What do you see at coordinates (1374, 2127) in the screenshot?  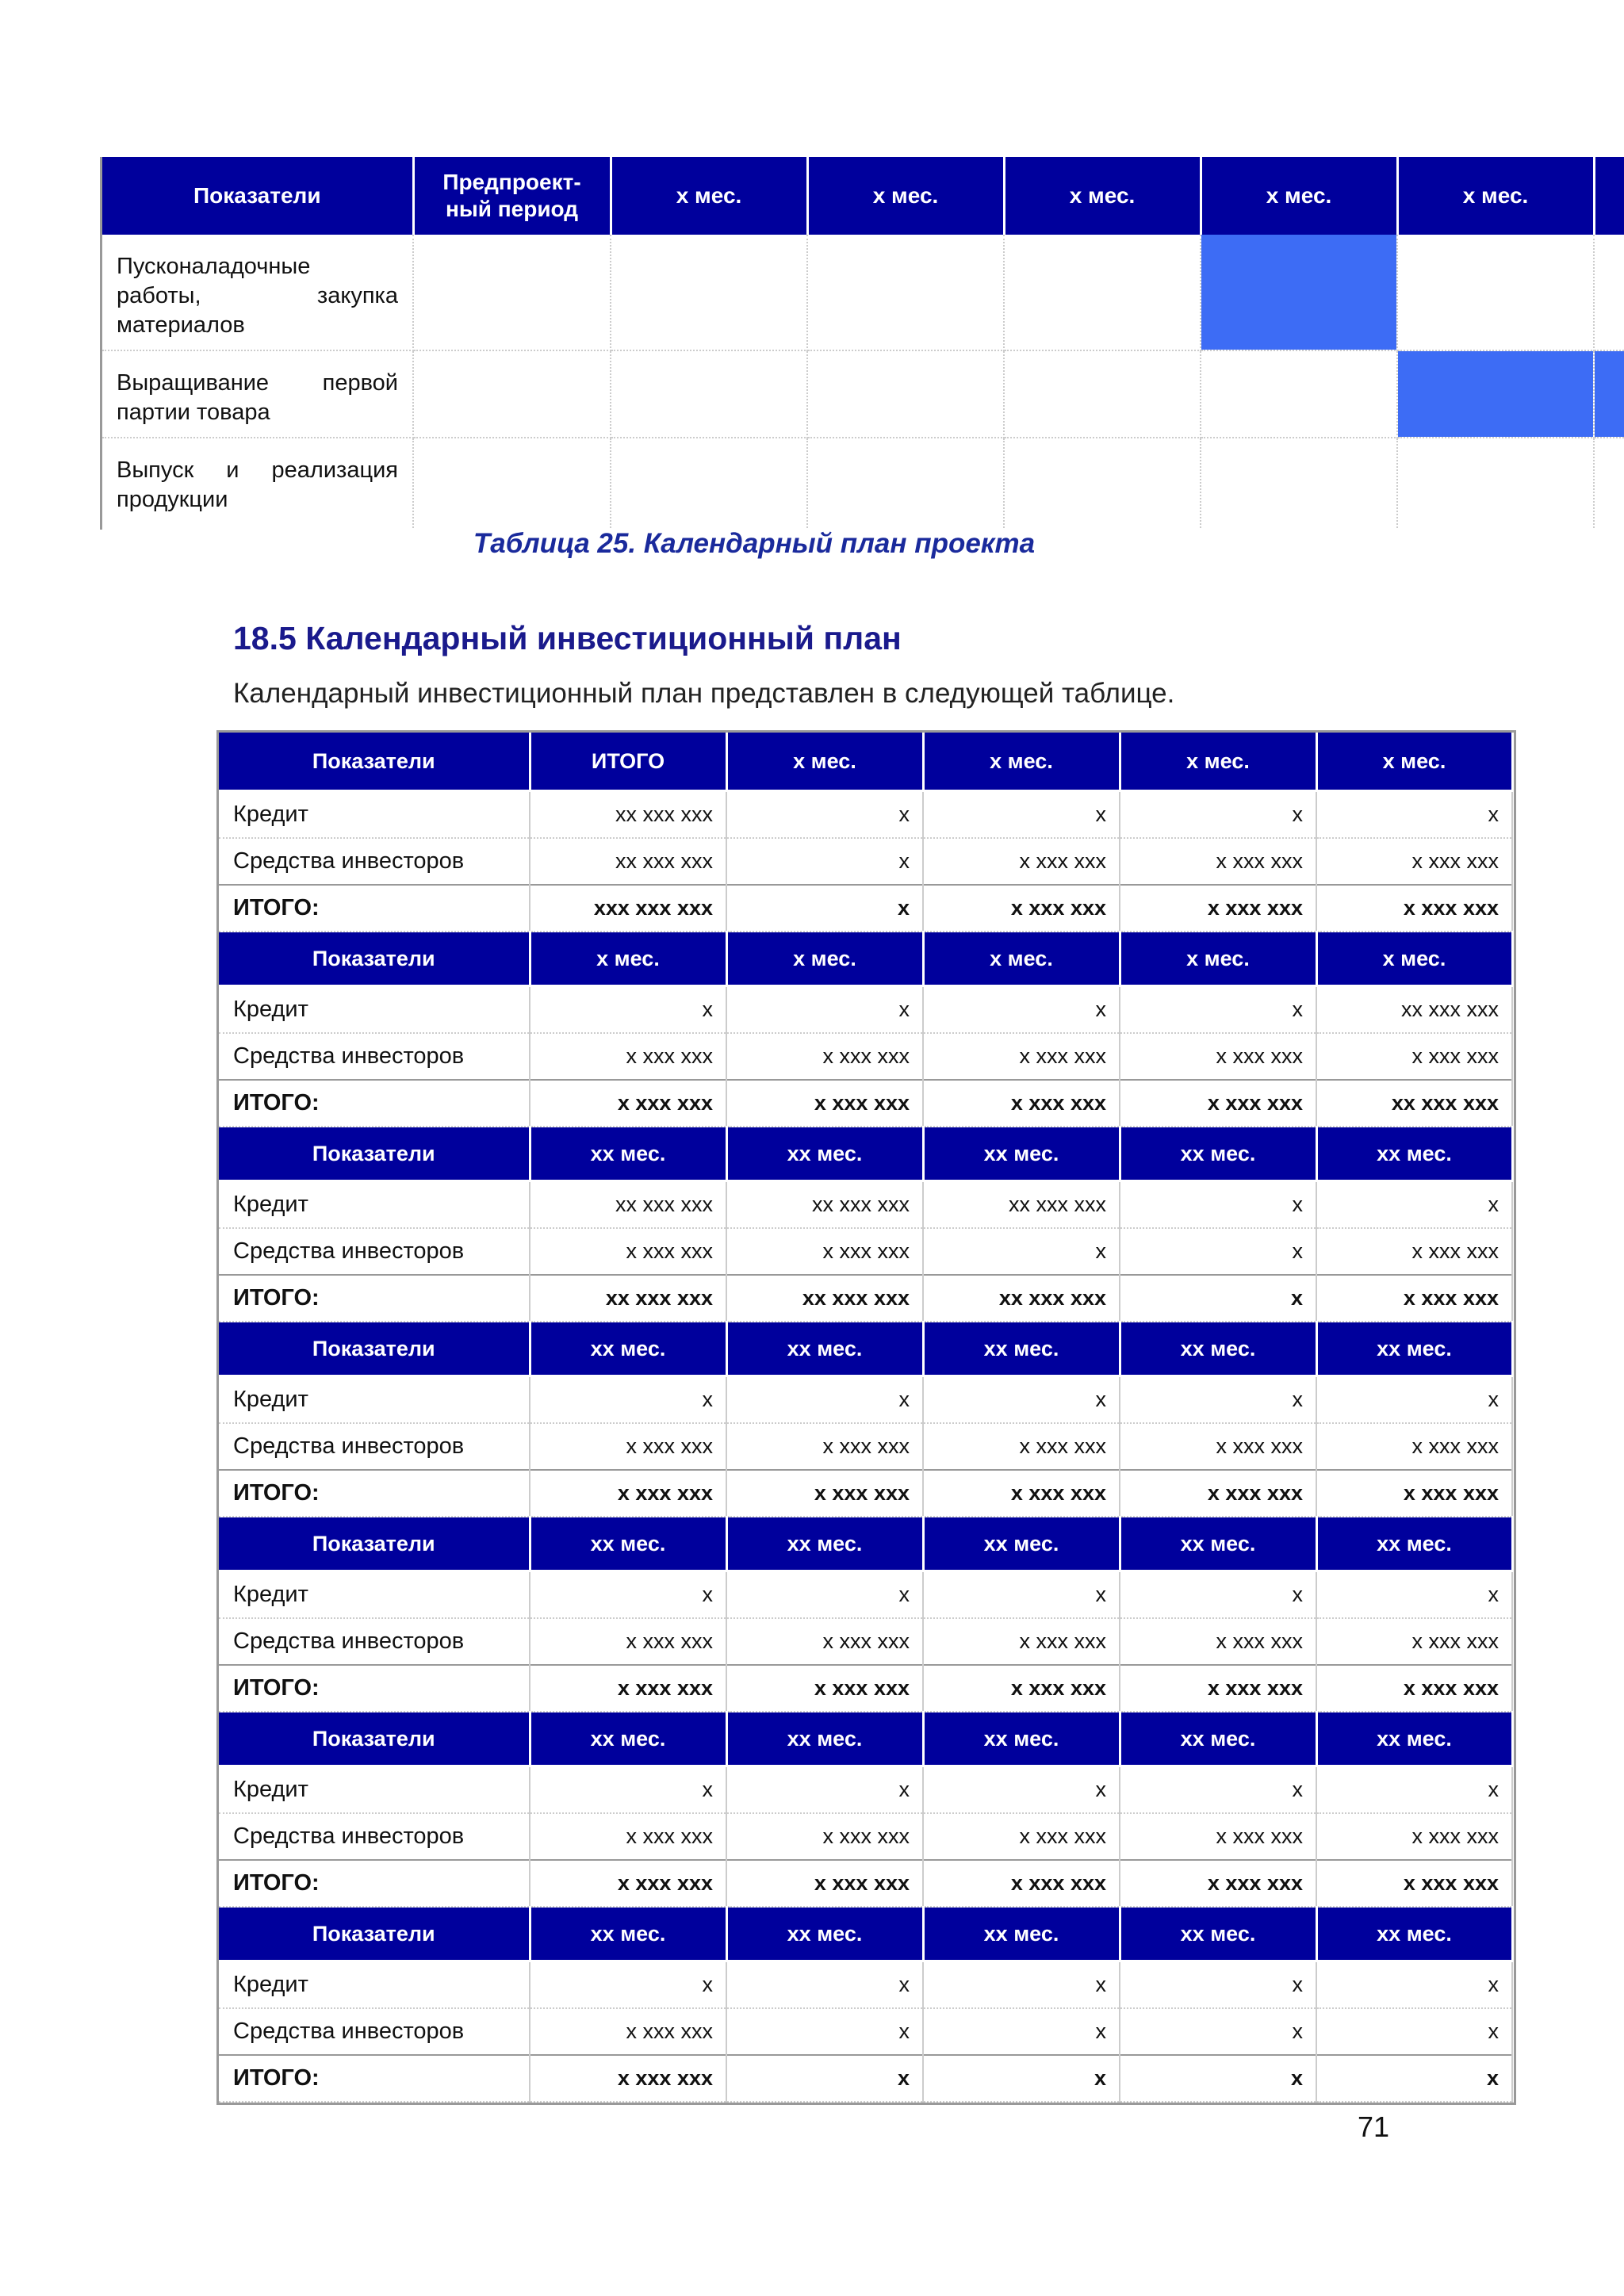 I see `page-number: 71` at bounding box center [1374, 2127].